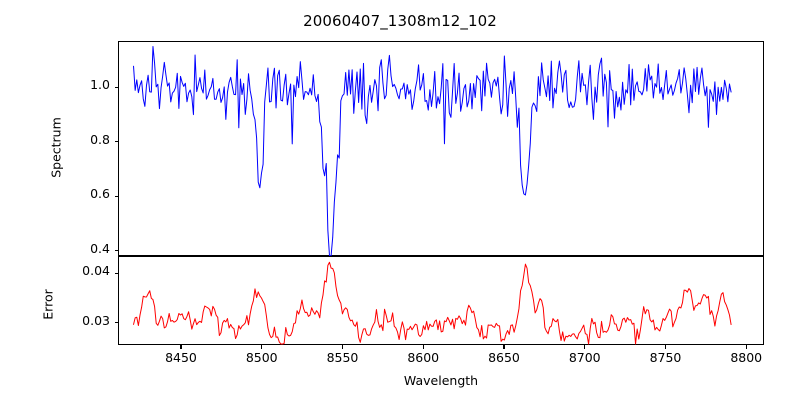 The image size is (800, 400). What do you see at coordinates (261, 357) in the screenshot?
I see `x-tick-label: 8500` at bounding box center [261, 357].